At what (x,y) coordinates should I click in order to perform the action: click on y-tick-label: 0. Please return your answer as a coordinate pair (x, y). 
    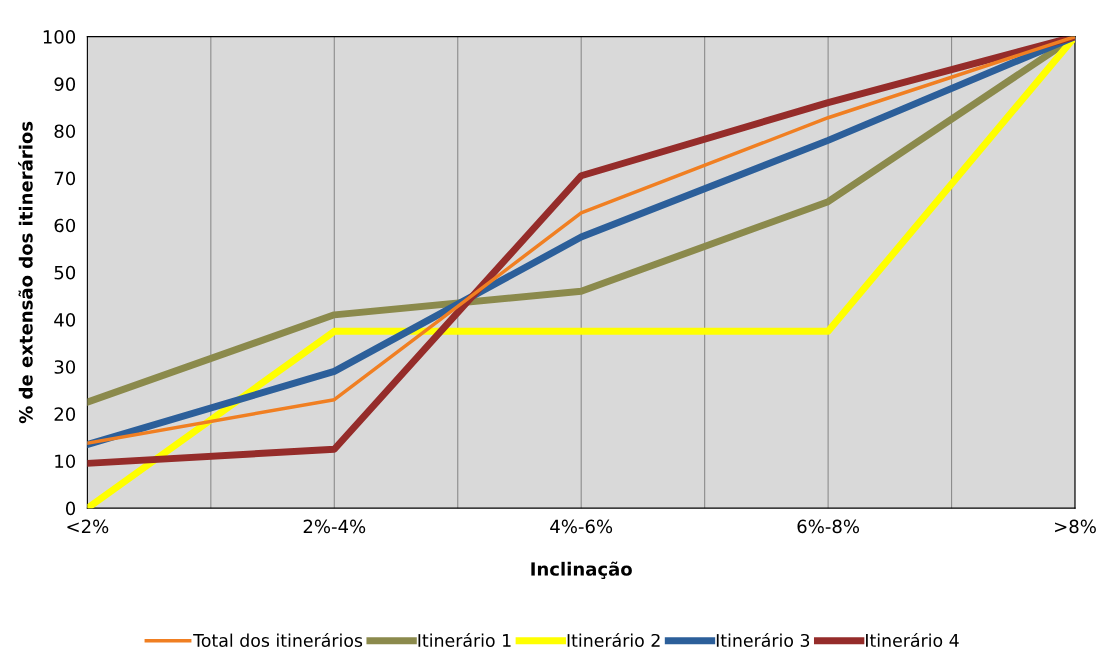
    Looking at the image, I should click on (70, 508).